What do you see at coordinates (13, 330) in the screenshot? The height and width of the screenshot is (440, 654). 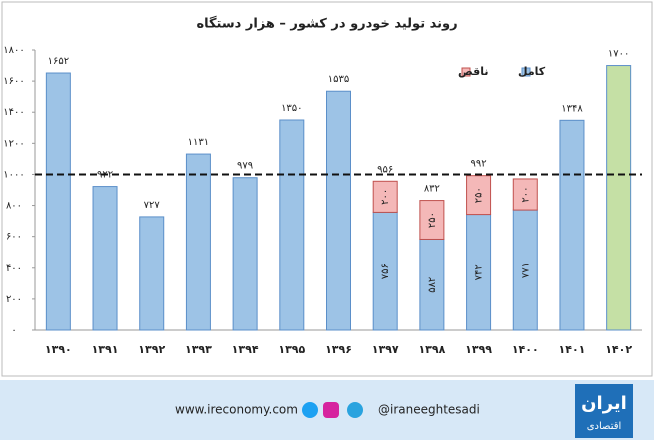 I see `y-tick-label: ۰` at bounding box center [13, 330].